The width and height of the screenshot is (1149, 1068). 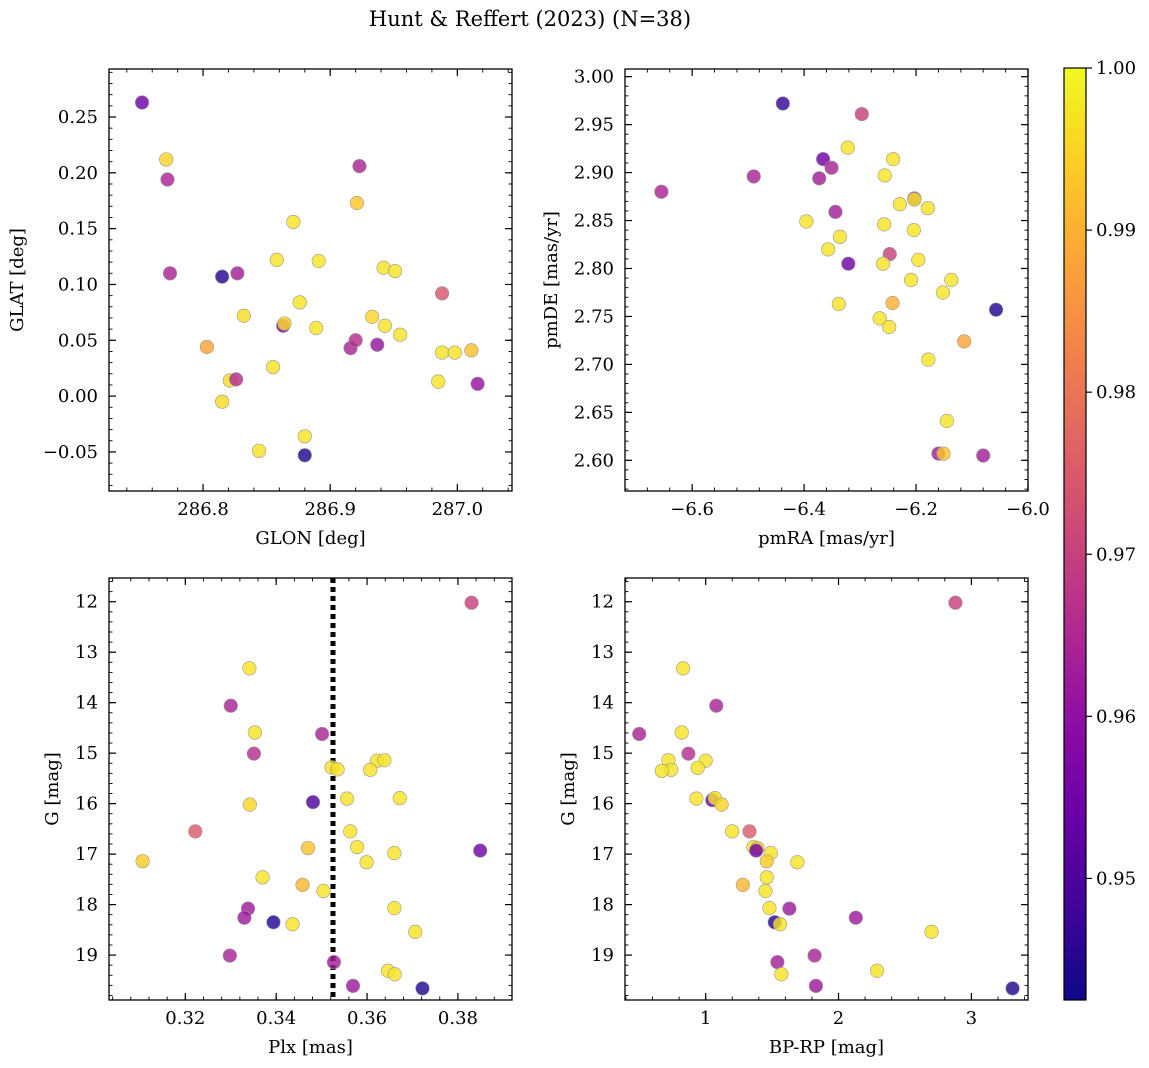 I want to click on y-tick-label: 0.10, so click(x=78, y=284).